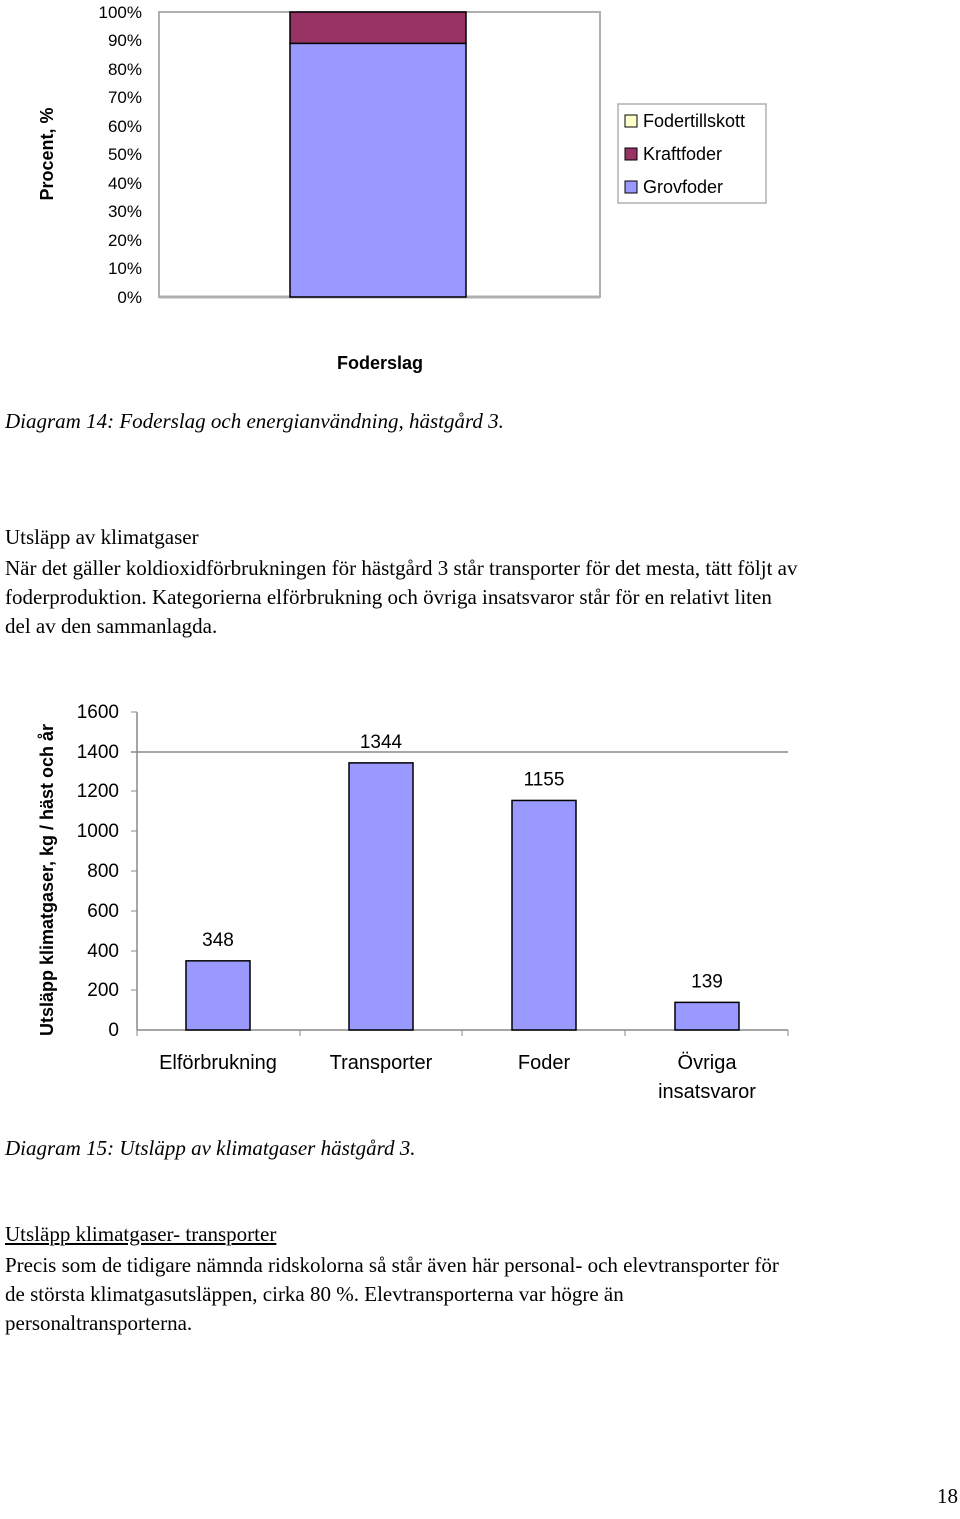  What do you see at coordinates (125, 40) in the screenshot?
I see `ytick-label: 90%` at bounding box center [125, 40].